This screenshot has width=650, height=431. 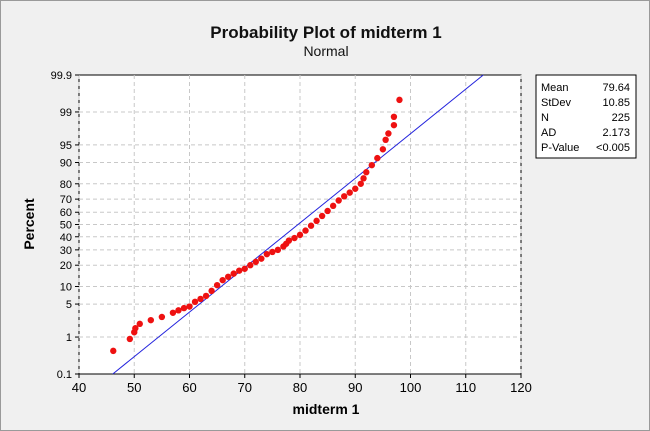 I want to click on x-tick-label: 110, so click(x=465, y=387).